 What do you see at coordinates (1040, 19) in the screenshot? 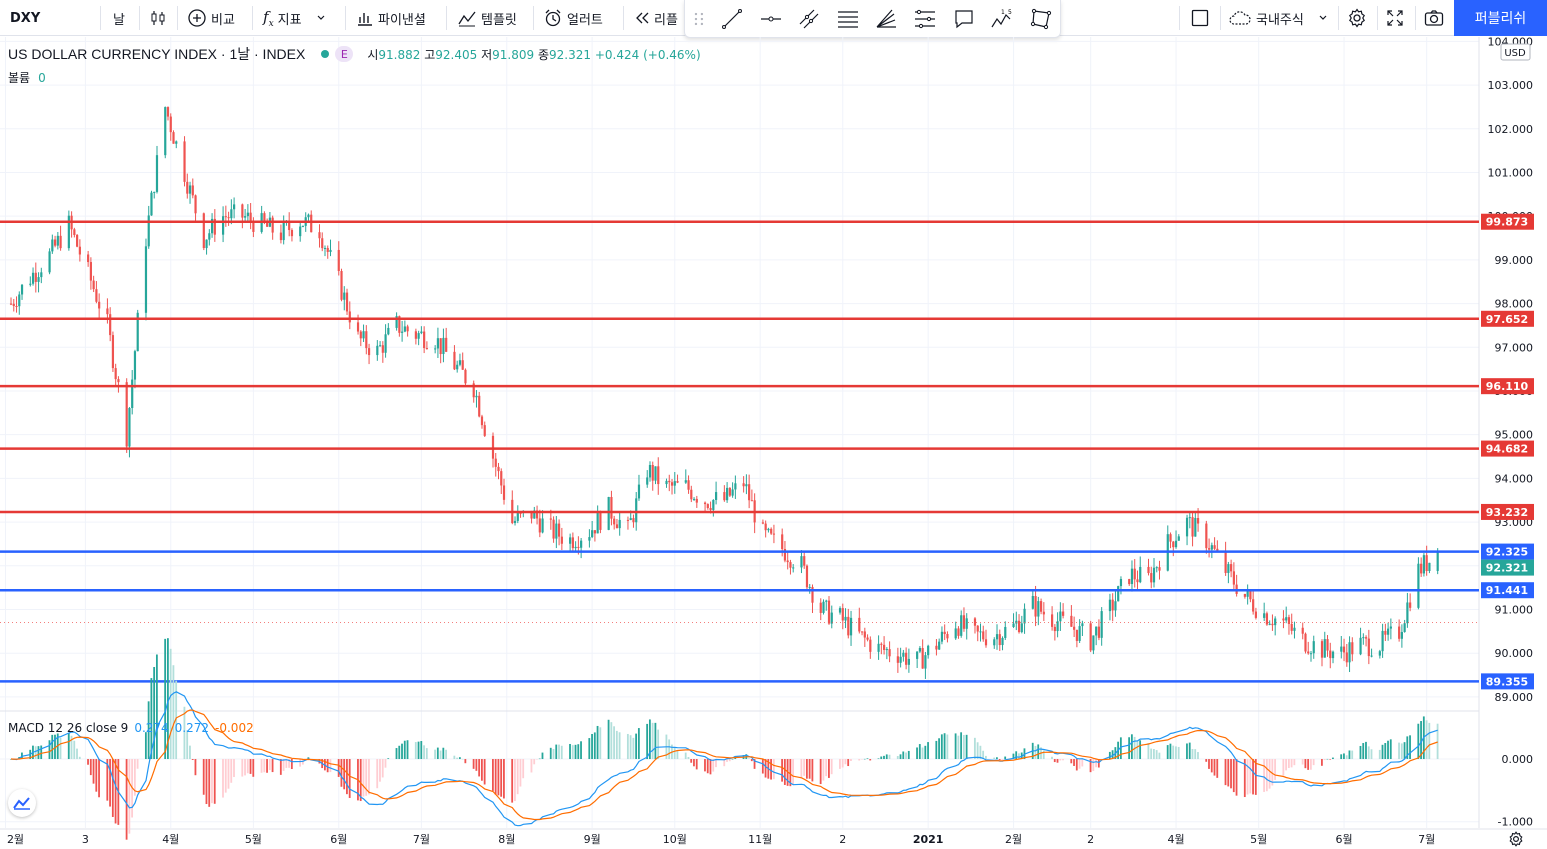
I see `shape-tool` at bounding box center [1040, 19].